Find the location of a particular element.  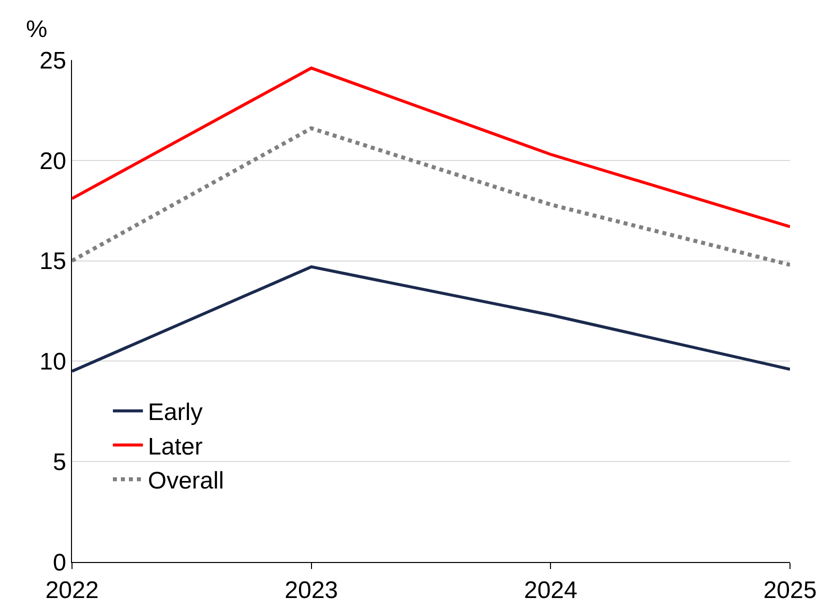

legend-label: Later is located at coordinates (175, 446).